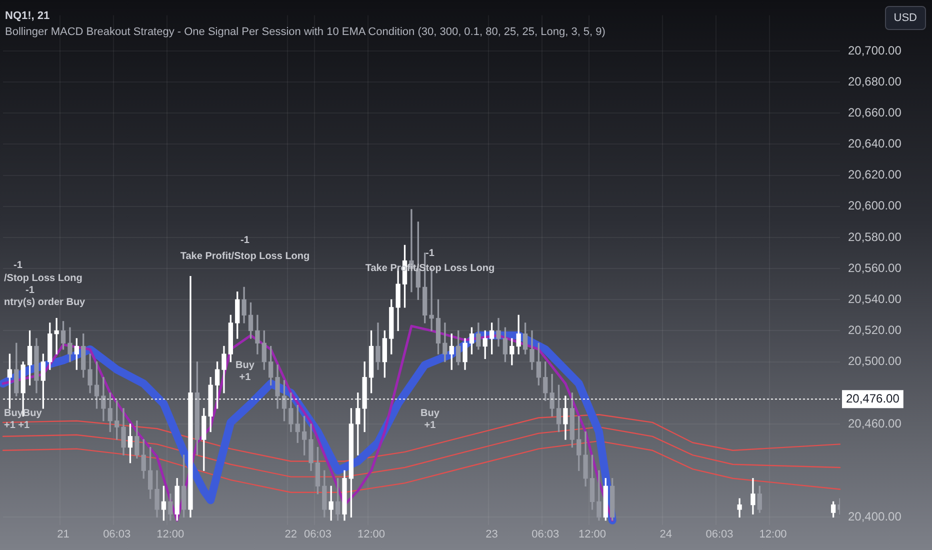 Image resolution: width=932 pixels, height=550 pixels. What do you see at coordinates (291, 534) in the screenshot?
I see `x-tick-label: 22` at bounding box center [291, 534].